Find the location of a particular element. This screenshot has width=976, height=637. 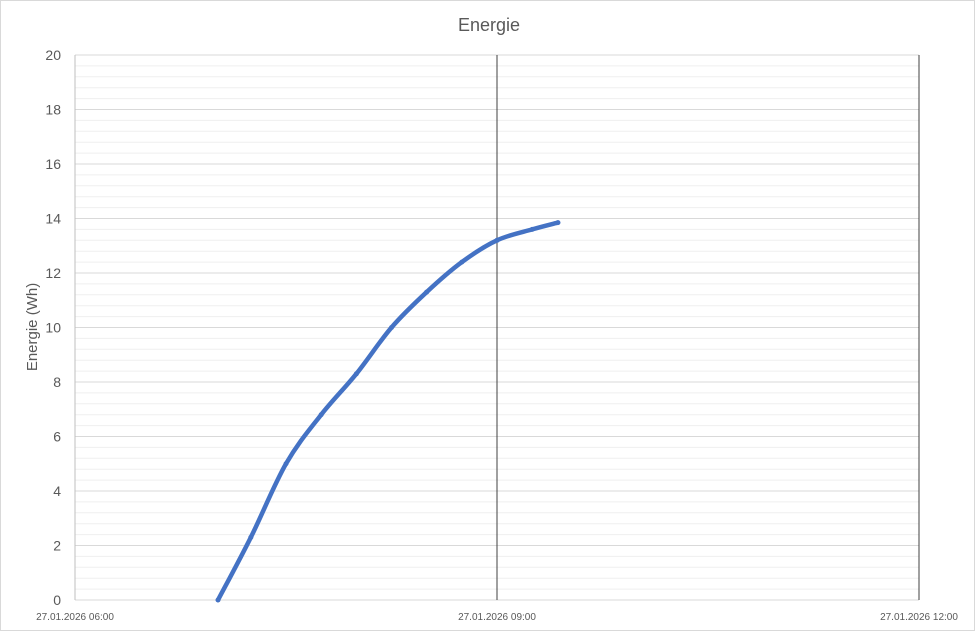

y-tick-label: 4 is located at coordinates (57, 491).